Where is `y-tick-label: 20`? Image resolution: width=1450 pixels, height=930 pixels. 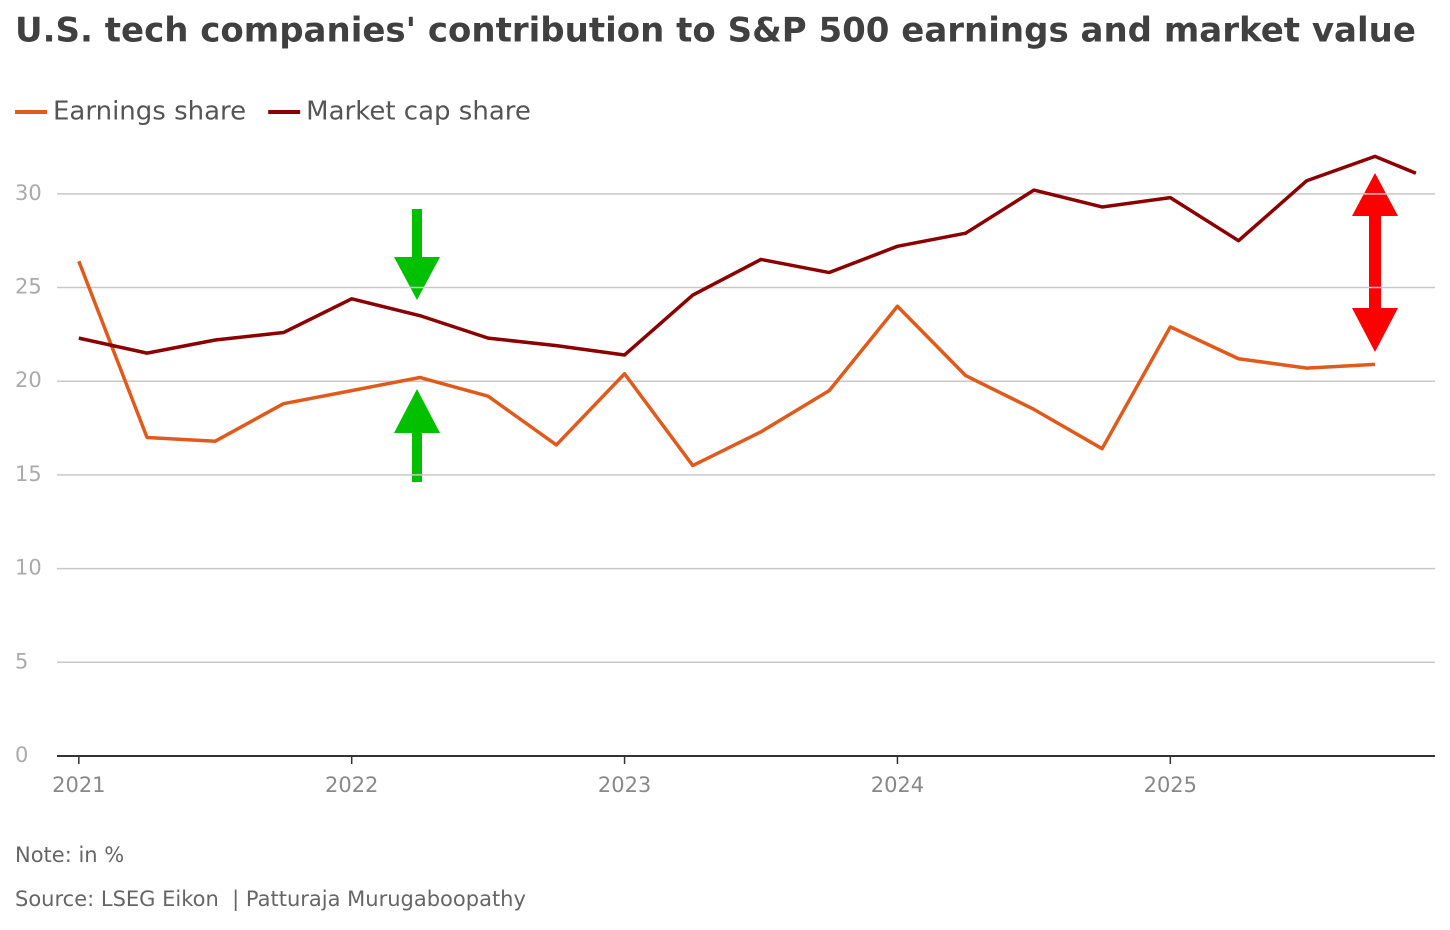 y-tick-label: 20 is located at coordinates (28, 380).